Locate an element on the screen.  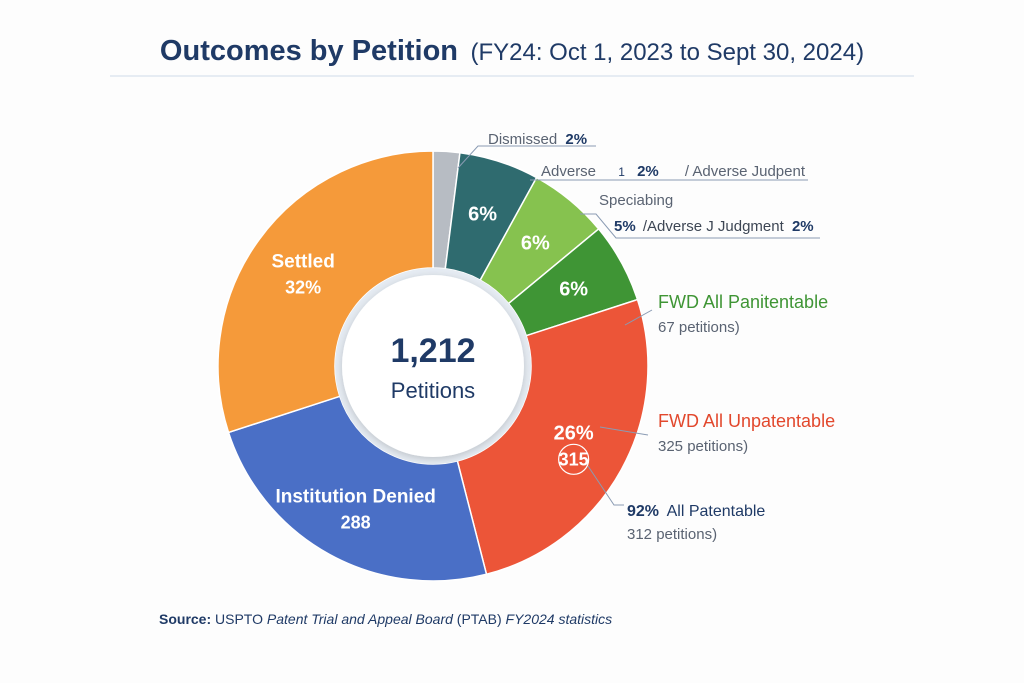
leader-line-dismissed is located at coordinates (526, 157).